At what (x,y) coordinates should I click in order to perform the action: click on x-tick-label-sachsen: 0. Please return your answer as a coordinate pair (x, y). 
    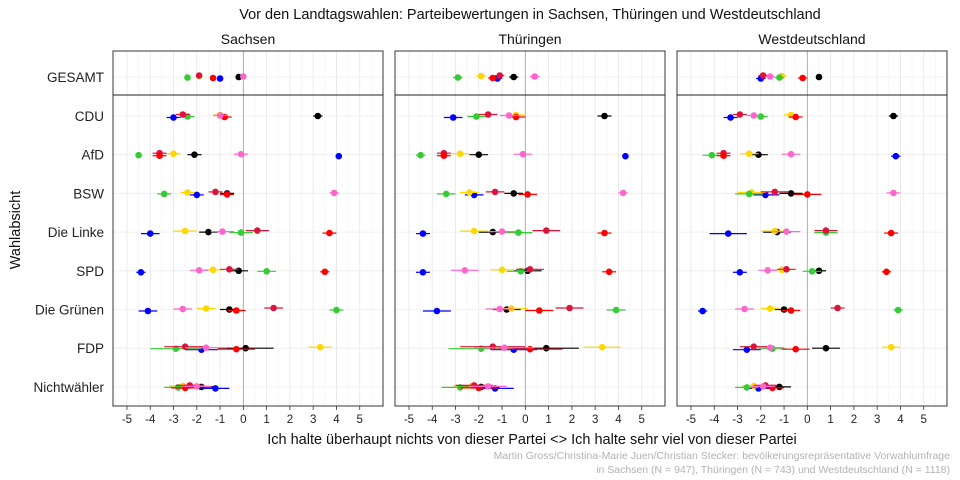
    Looking at the image, I should click on (243, 420).